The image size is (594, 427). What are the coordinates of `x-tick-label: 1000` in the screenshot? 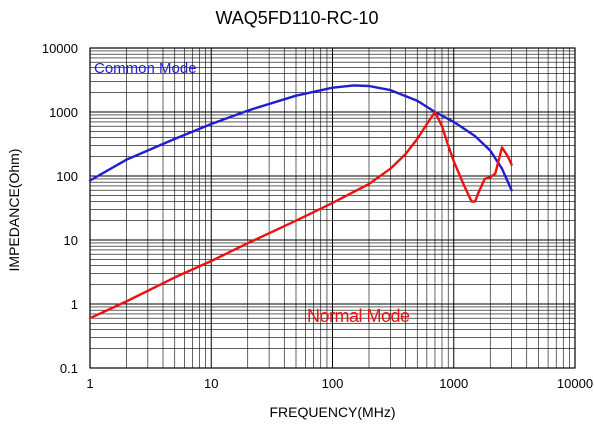 It's located at (453, 383).